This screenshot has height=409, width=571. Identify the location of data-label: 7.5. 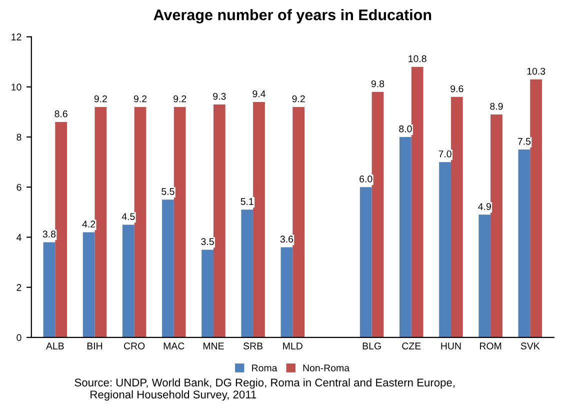
(524, 141).